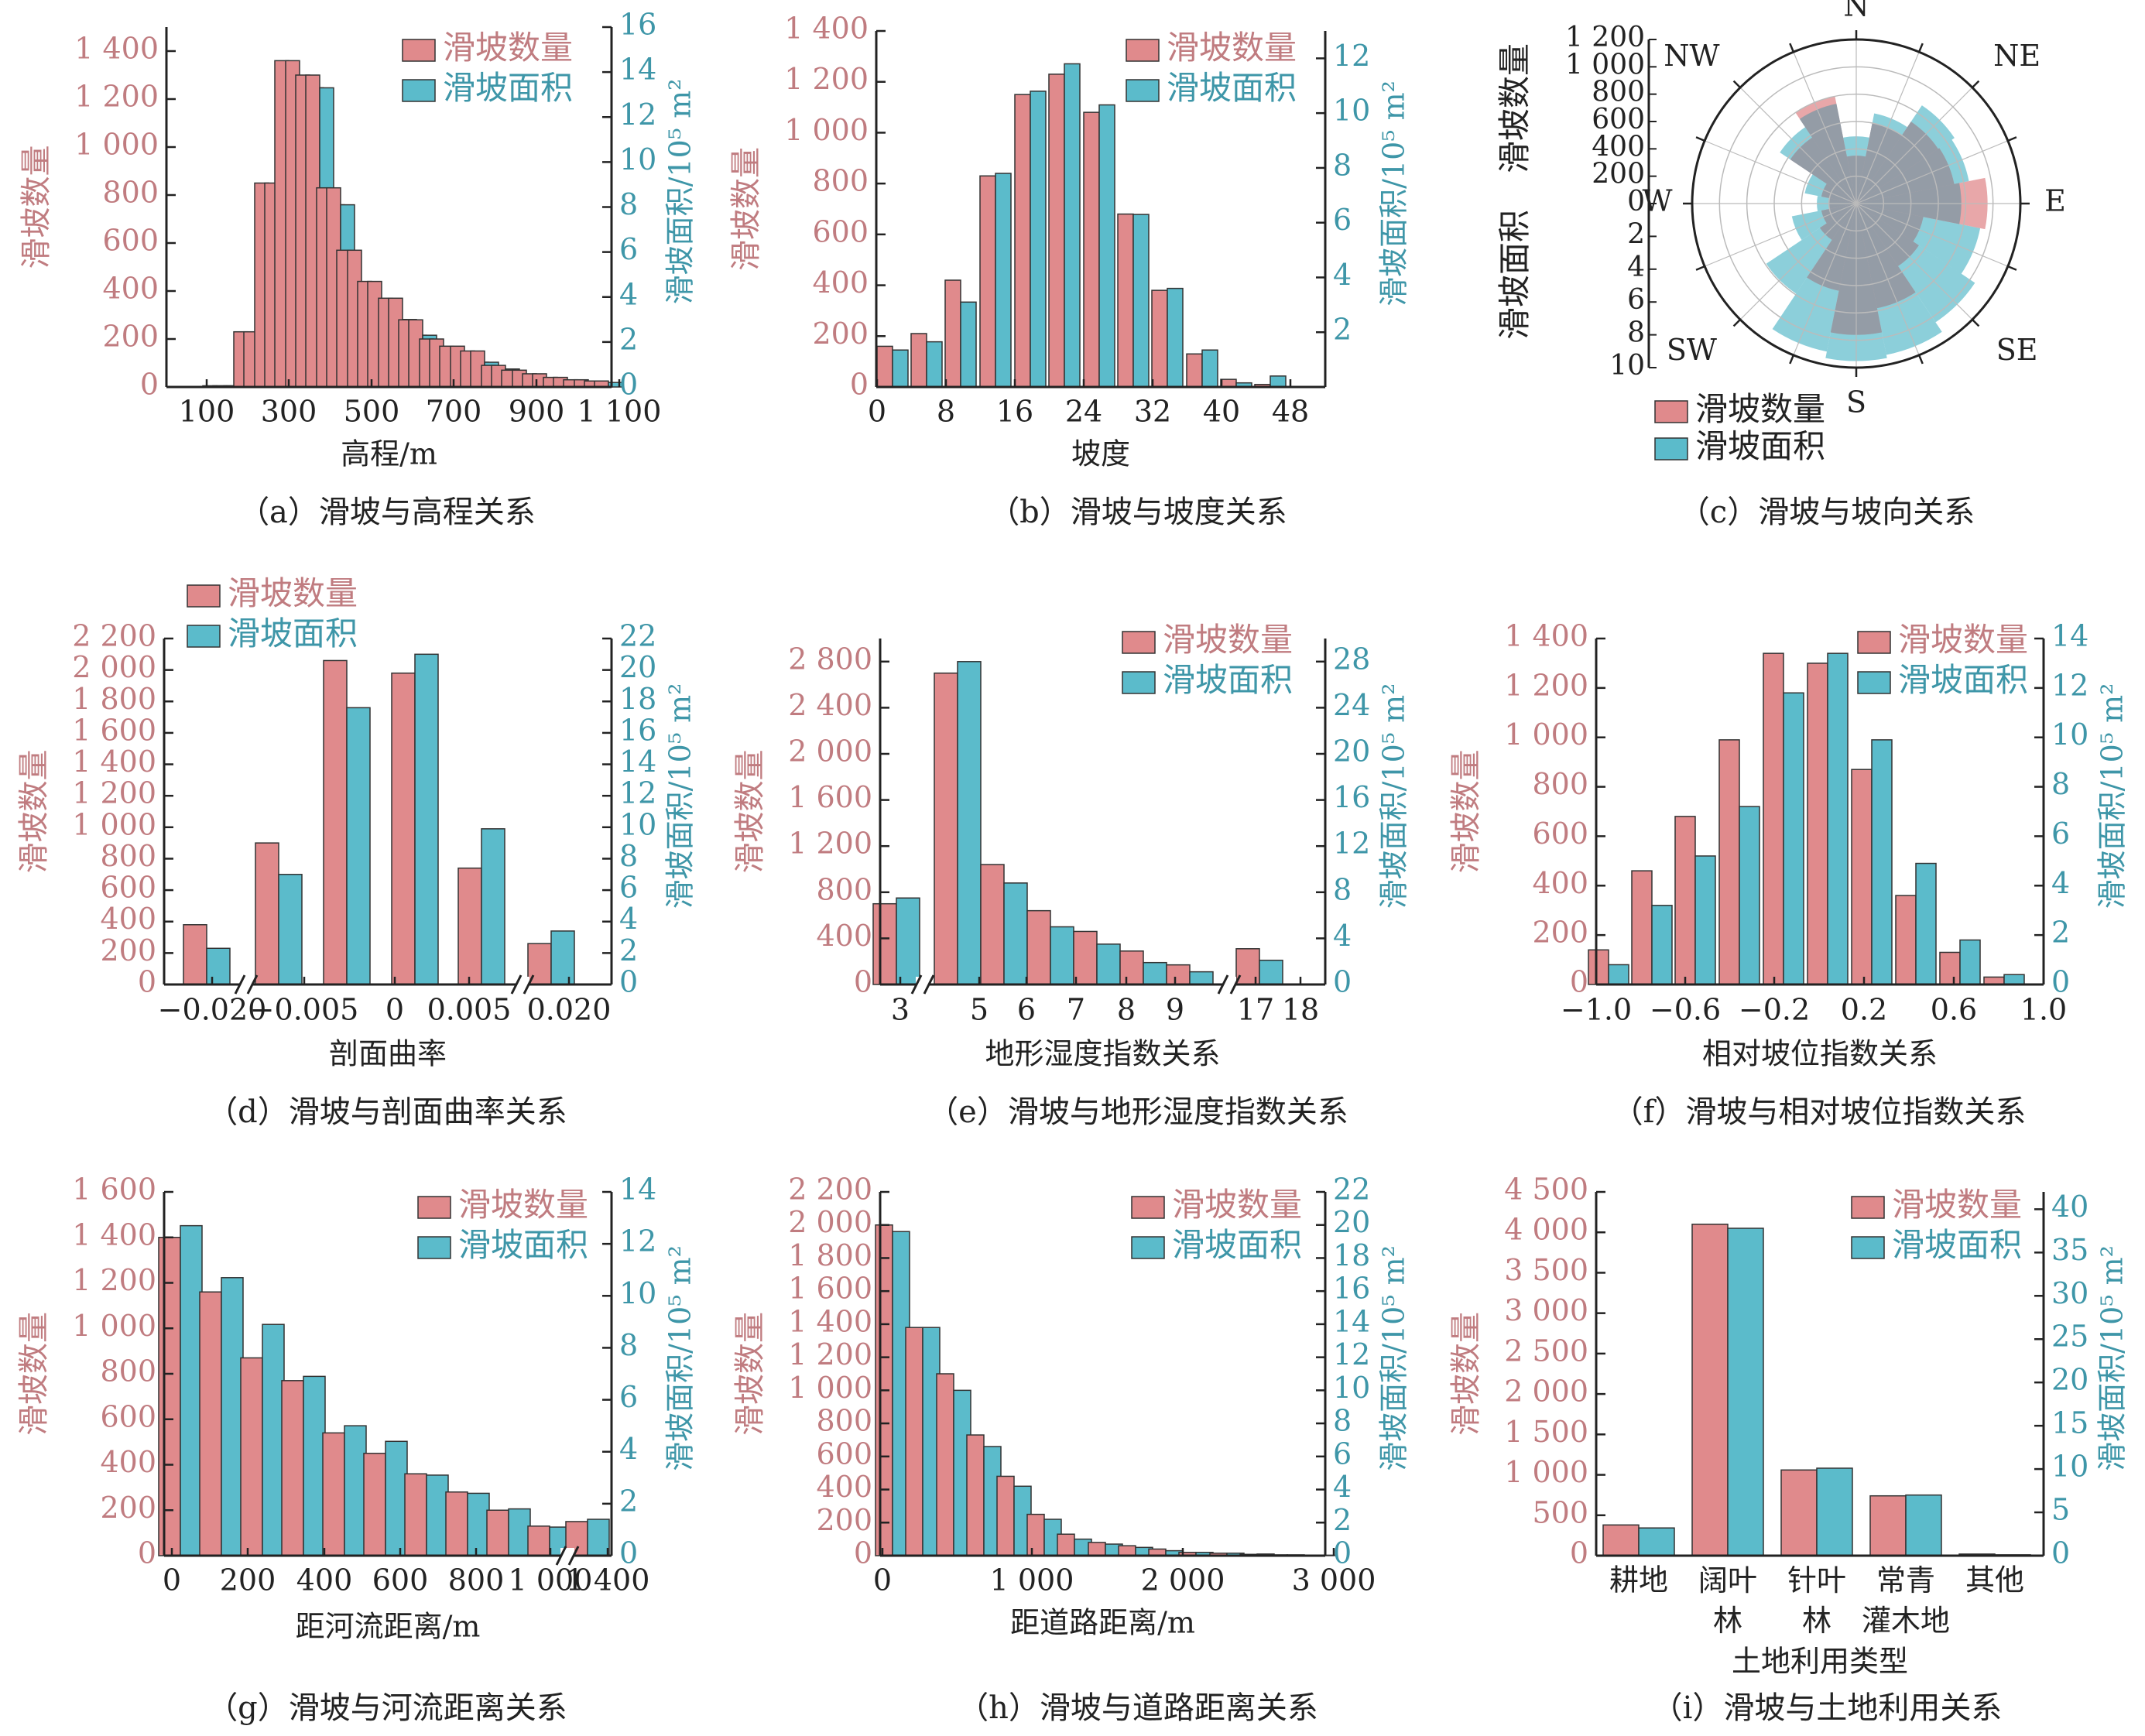  I want to click on y-tick-label-left: 3 500, so click(1546, 1270).